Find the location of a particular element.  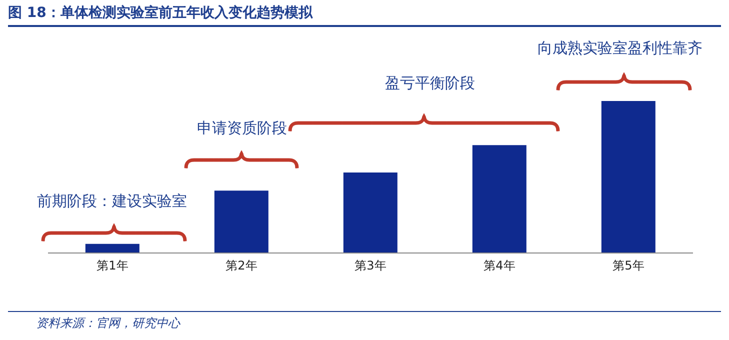

x-tick-label: 第4年 is located at coordinates (500, 265).